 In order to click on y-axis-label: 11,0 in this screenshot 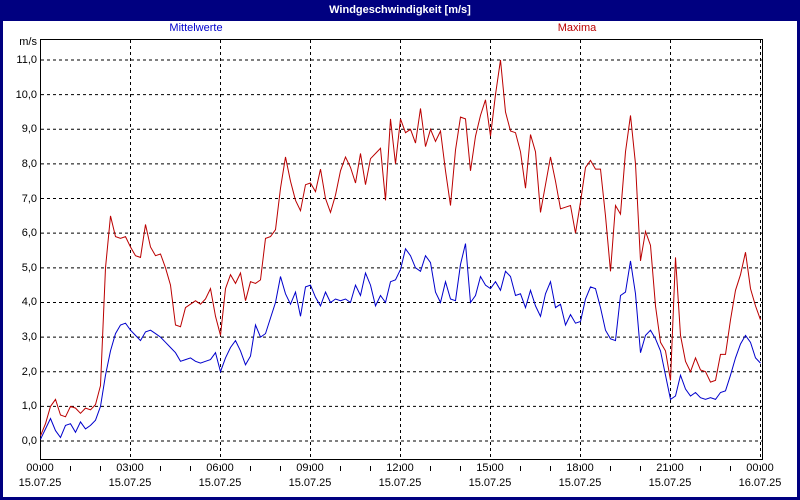, I will do `click(26, 59)`.